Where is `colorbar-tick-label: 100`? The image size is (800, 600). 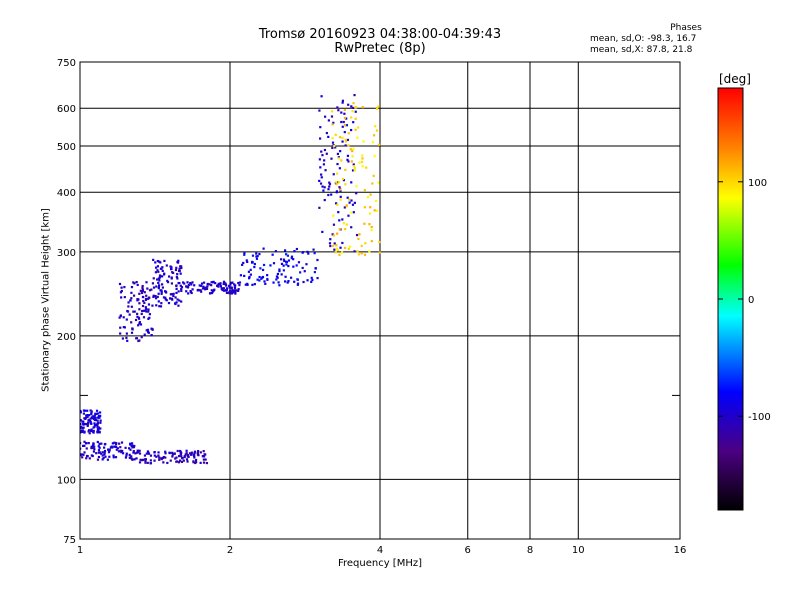
colorbar-tick-label: 100 is located at coordinates (757, 183).